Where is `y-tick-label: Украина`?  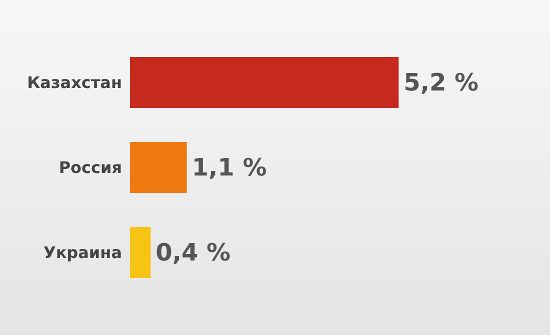 y-tick-label: Украина is located at coordinates (82, 252).